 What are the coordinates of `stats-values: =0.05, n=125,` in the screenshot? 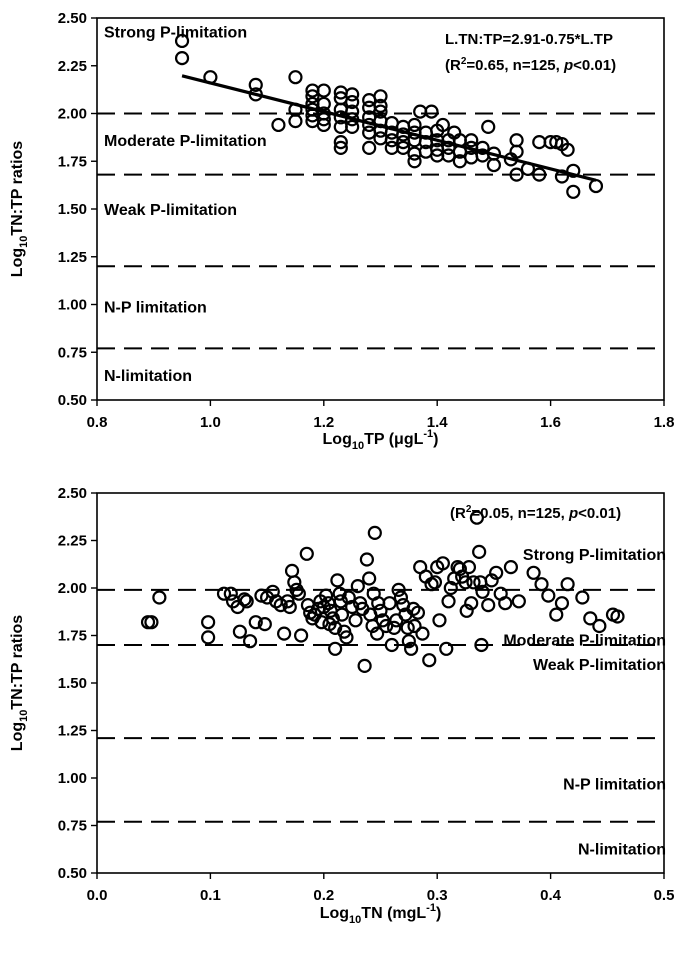 It's located at (520, 513).